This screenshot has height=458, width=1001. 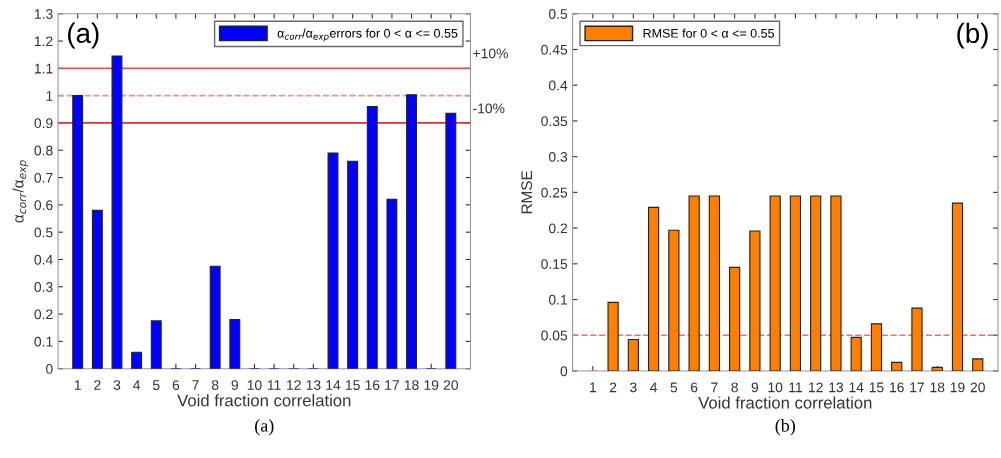 What do you see at coordinates (527, 192) in the screenshot?
I see `y-axis-title: RMSE` at bounding box center [527, 192].